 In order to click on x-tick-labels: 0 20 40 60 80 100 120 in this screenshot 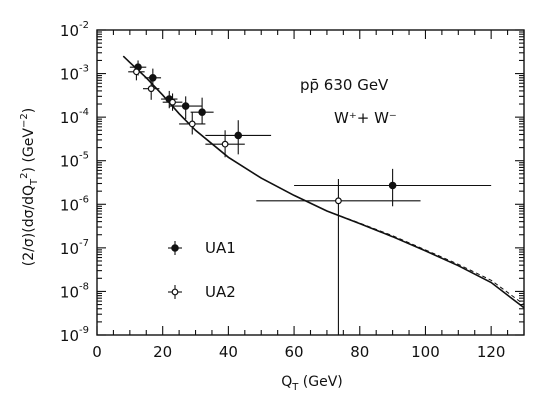, I will do `click(298, 352)`.